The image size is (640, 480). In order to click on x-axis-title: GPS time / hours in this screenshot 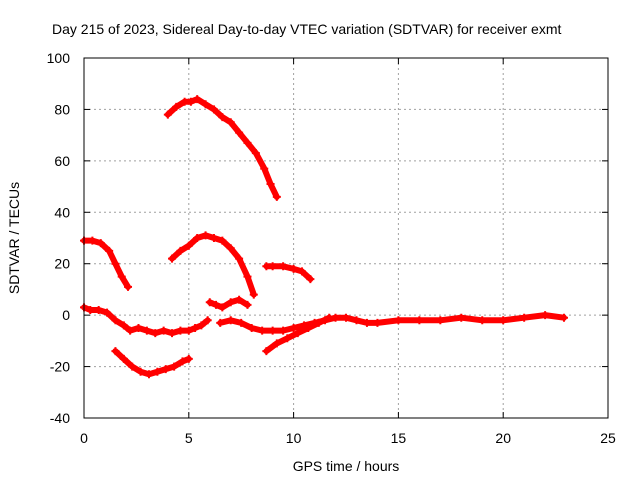, I will do `click(346, 466)`.